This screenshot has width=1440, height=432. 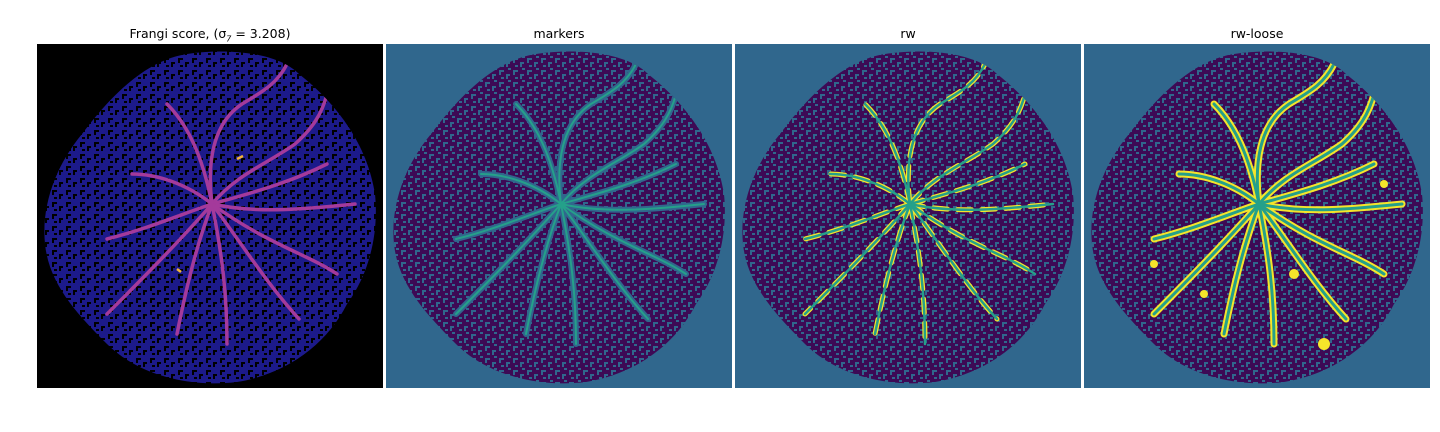 What do you see at coordinates (178, 33) in the screenshot?
I see `frangi-title-text: Frangi score, (σ` at bounding box center [178, 33].